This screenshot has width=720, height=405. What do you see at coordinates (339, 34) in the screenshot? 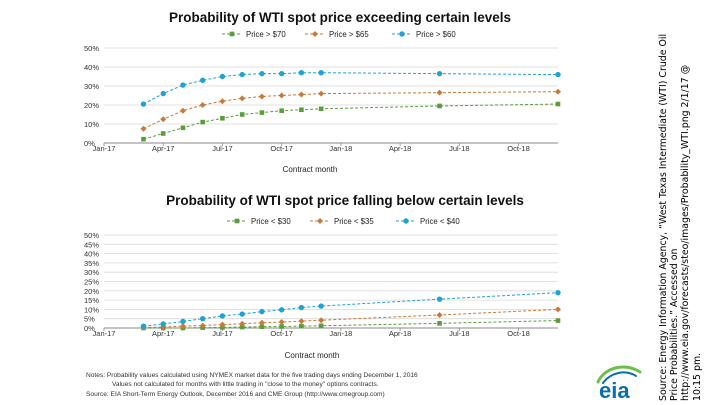
I see `chart-legend: Price > $70 Price > $65 Price > $60` at bounding box center [339, 34].